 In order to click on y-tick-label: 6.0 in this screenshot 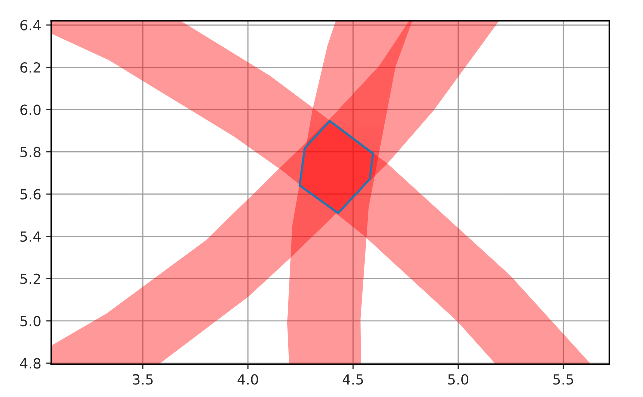, I will do `click(30, 110)`.